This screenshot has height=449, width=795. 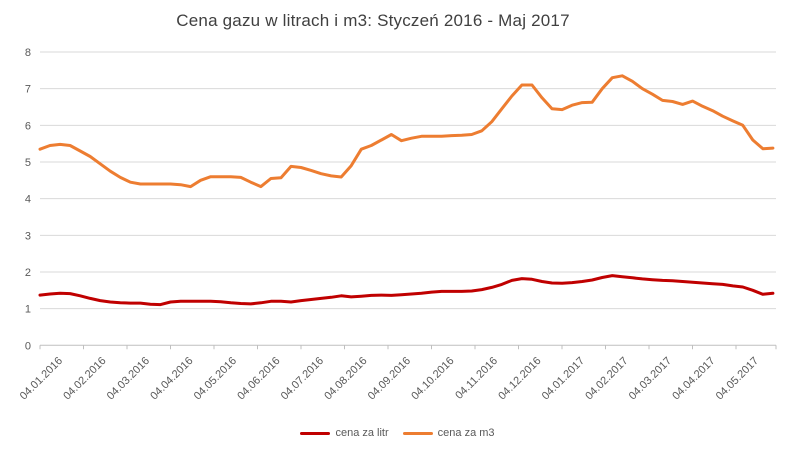 I want to click on svg-text: 1, so click(x=28, y=310).